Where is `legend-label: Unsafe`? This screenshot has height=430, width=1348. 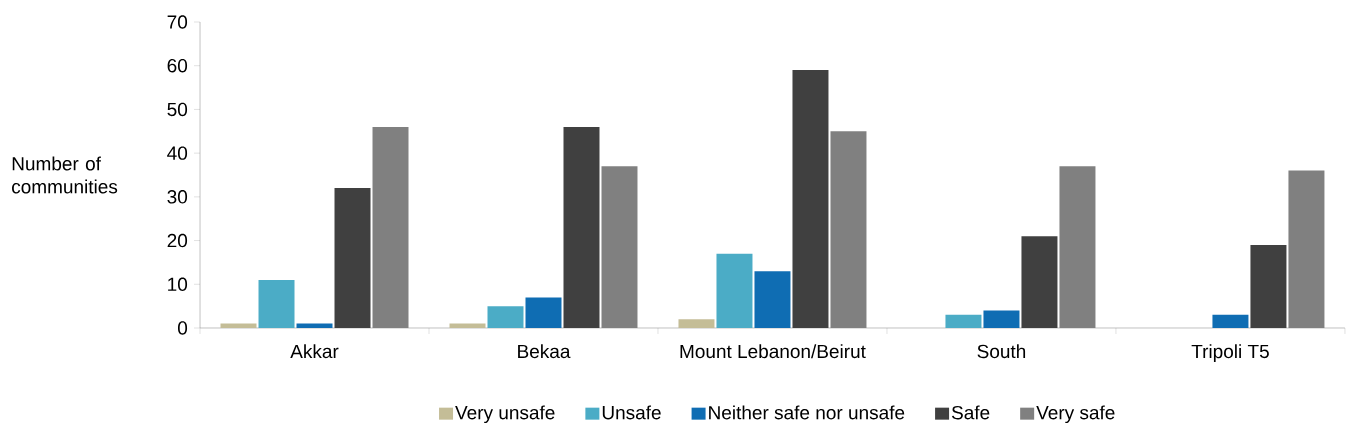 legend-label: Unsafe is located at coordinates (631, 412).